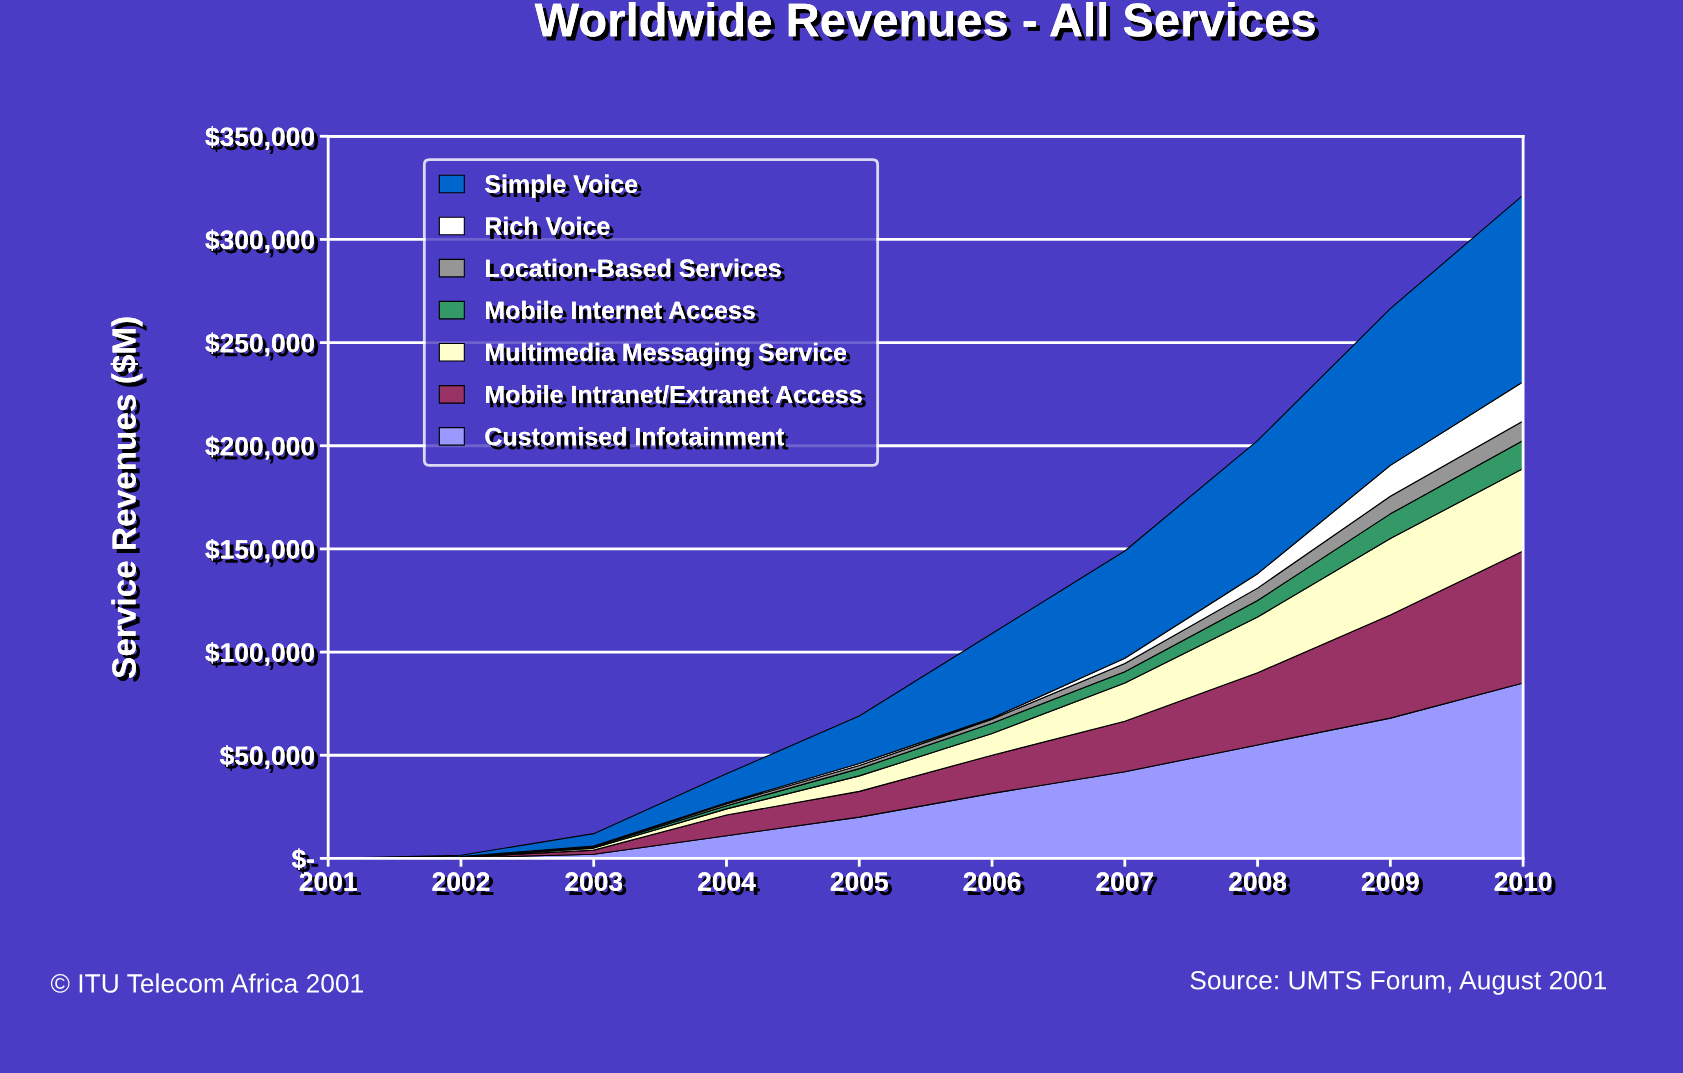  Describe the element at coordinates (563, 188) in the screenshot. I see `legend-label: Simple Voice` at that location.